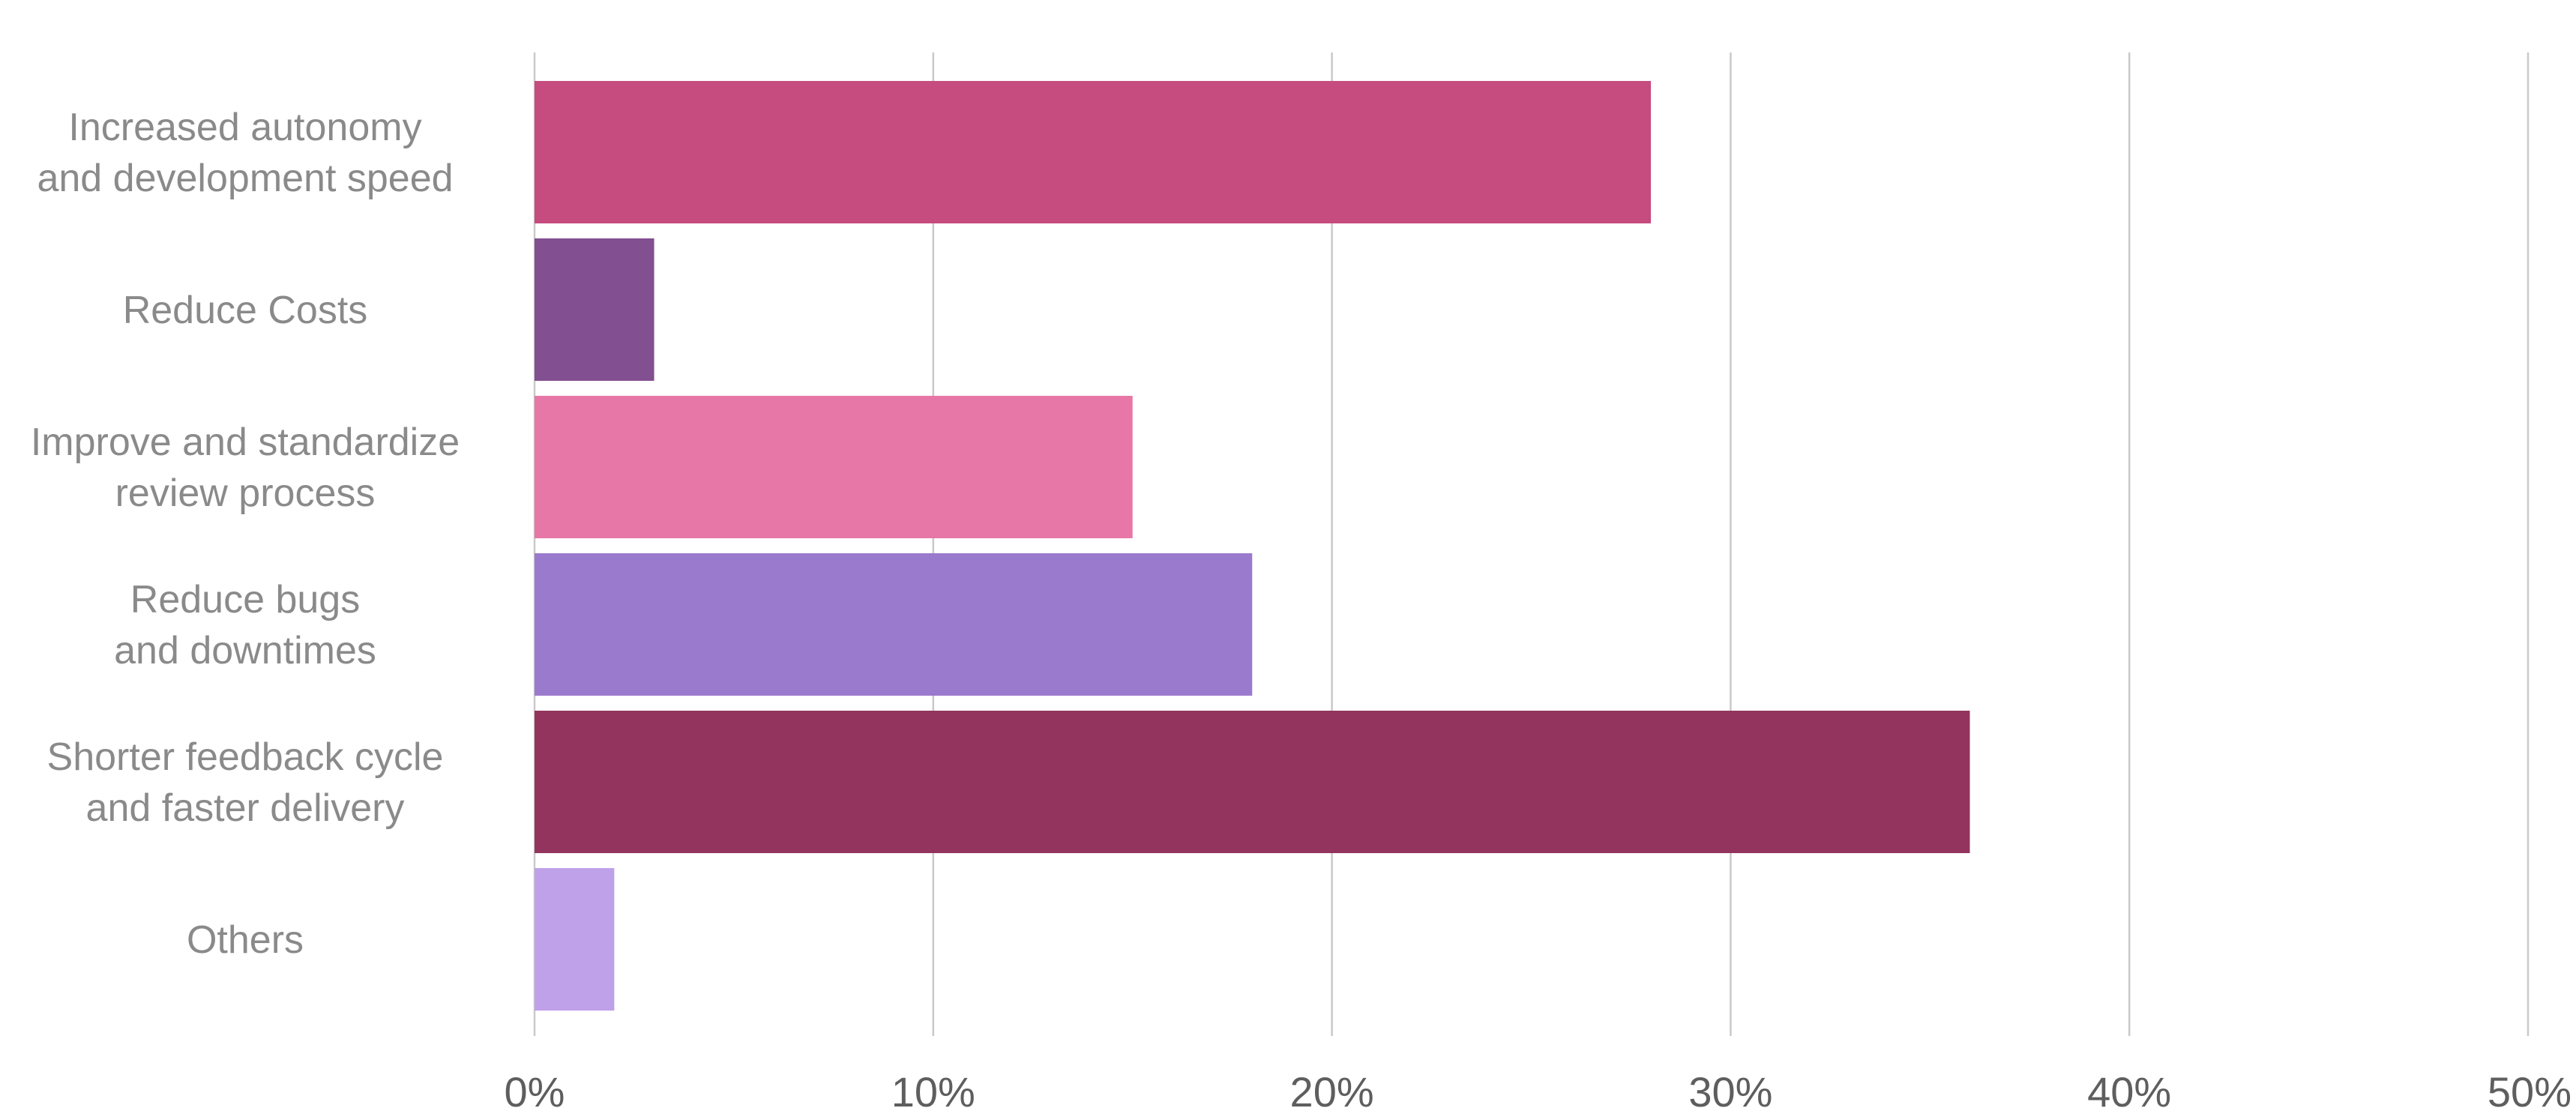 Image resolution: width=2576 pixels, height=1114 pixels. I want to click on category-label-4-line-0: Shorter feedback cycle, so click(246, 757).